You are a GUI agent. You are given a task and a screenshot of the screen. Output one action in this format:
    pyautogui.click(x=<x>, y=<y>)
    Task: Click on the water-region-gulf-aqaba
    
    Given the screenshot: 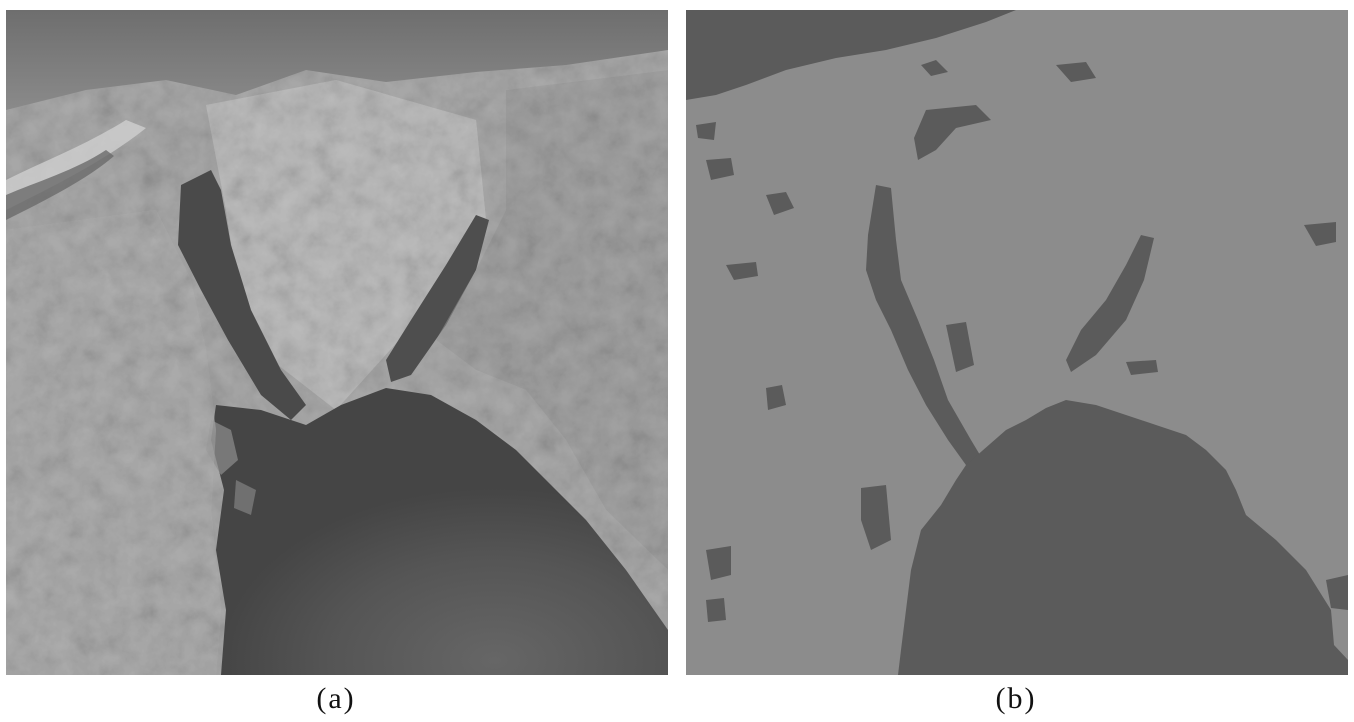 What is the action you would take?
    pyautogui.click(x=1110, y=303)
    